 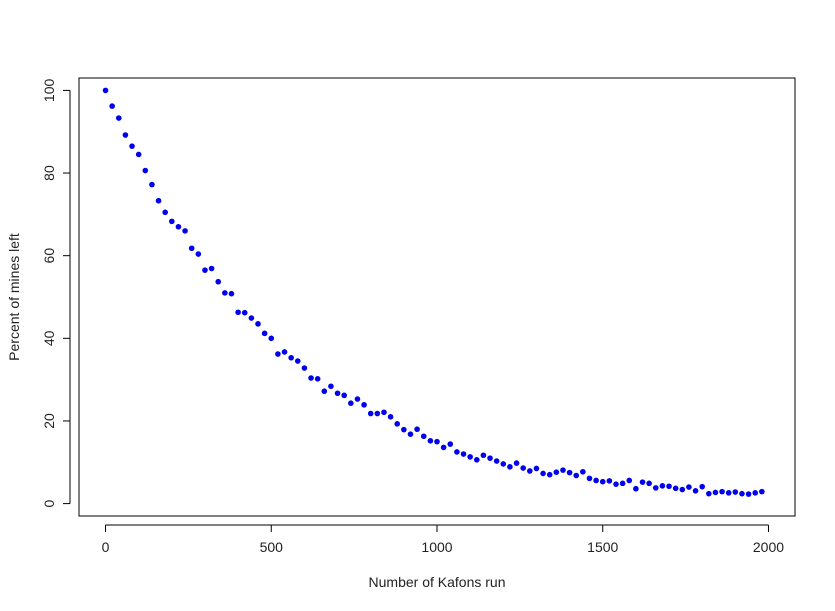 I want to click on x-tick-label: 500, so click(x=272, y=547).